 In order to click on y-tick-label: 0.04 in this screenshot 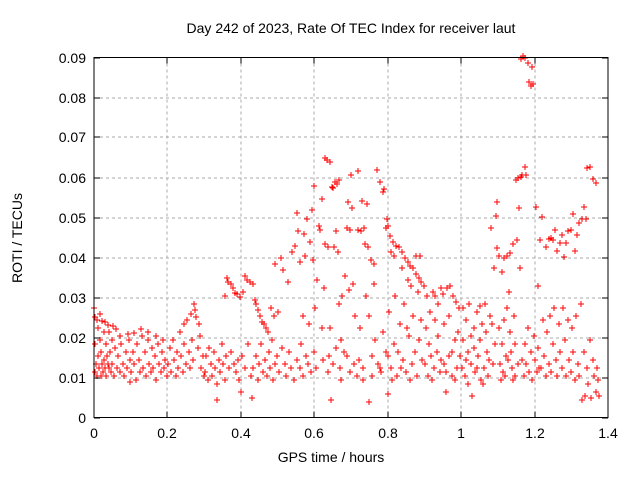, I will do `click(72, 258)`.